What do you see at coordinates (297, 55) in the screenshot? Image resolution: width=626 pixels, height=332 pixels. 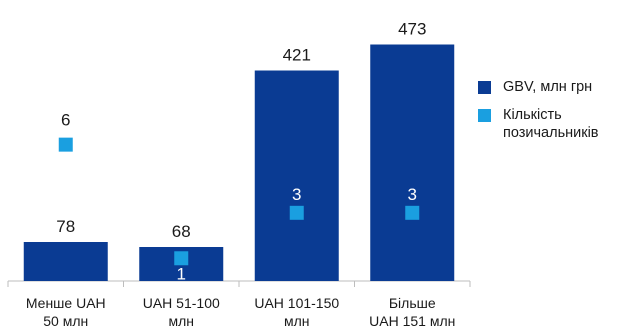 I see `bar-value-label-2: 421` at bounding box center [297, 55].